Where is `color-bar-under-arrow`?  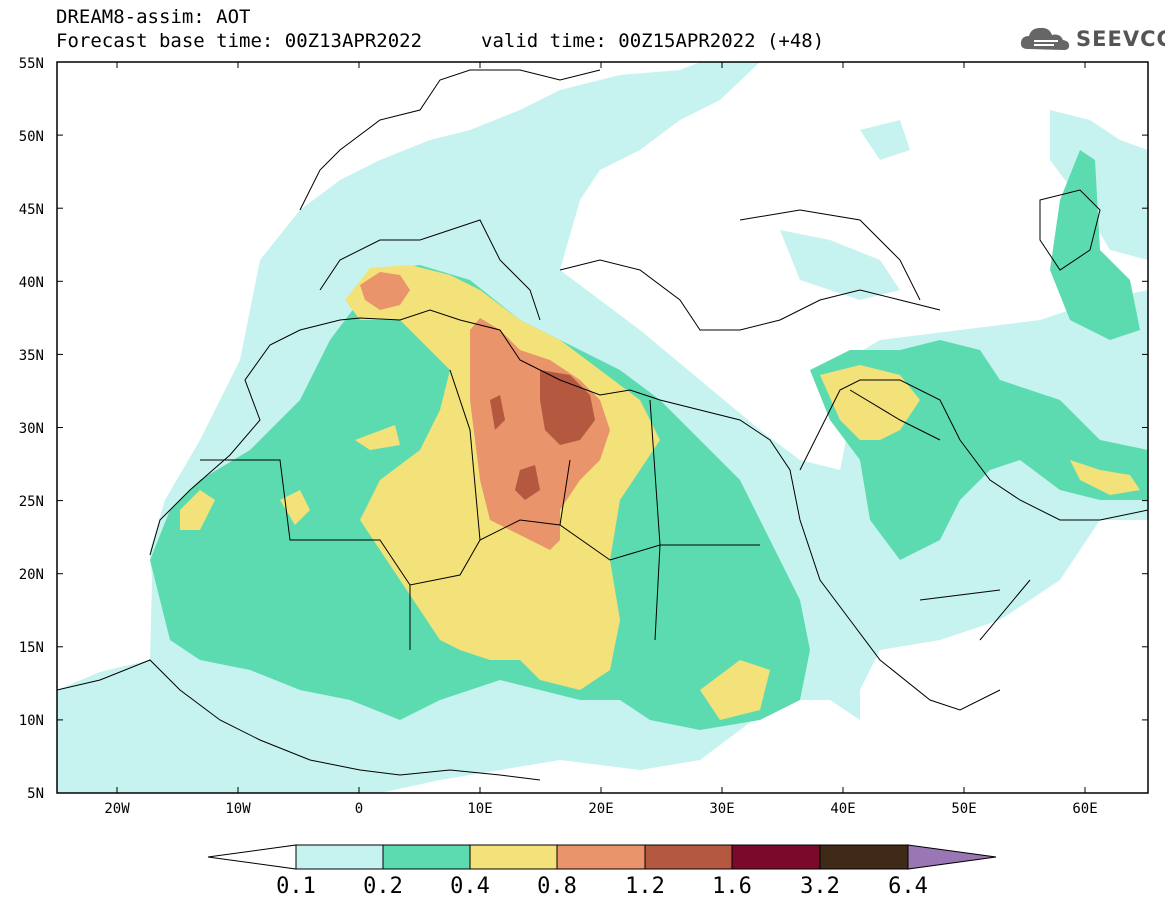 color-bar-under-arrow is located at coordinates (252, 857).